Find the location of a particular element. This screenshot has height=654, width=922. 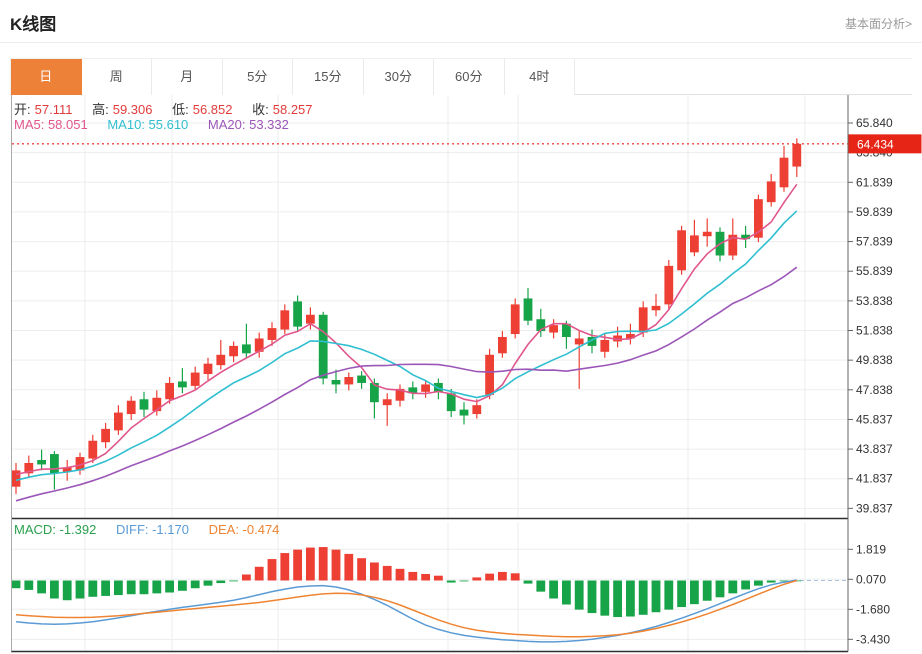

ma20-legend: MA20: 53.332 is located at coordinates (248, 124).